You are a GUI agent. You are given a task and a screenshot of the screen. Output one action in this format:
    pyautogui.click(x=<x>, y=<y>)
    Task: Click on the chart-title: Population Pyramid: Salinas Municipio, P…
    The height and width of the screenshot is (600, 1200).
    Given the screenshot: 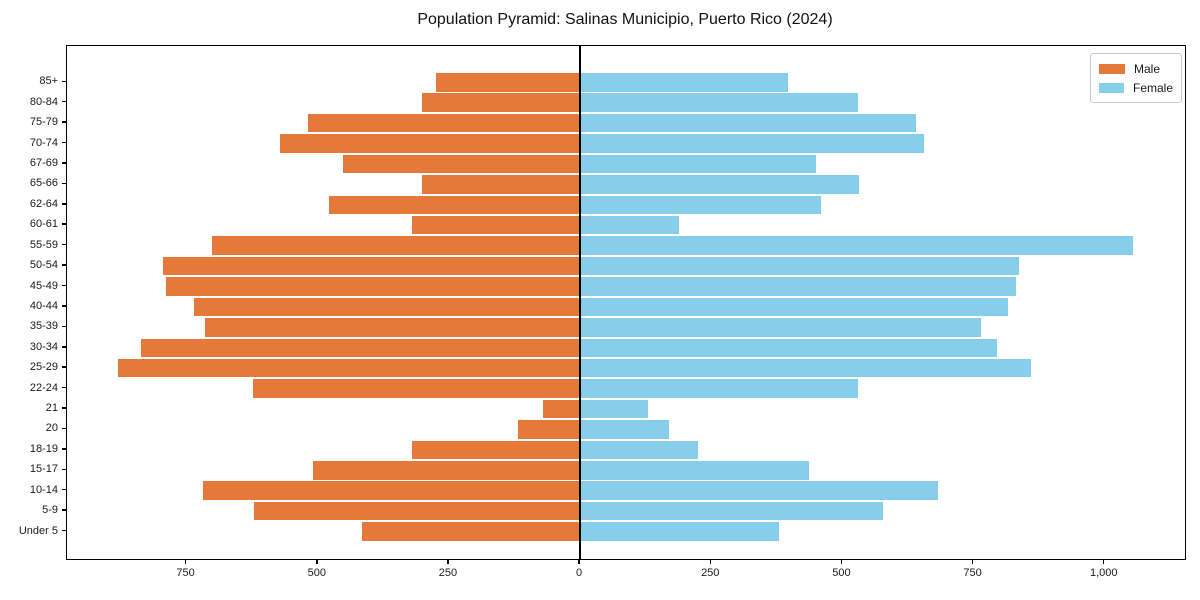 What is the action you would take?
    pyautogui.click(x=625, y=19)
    